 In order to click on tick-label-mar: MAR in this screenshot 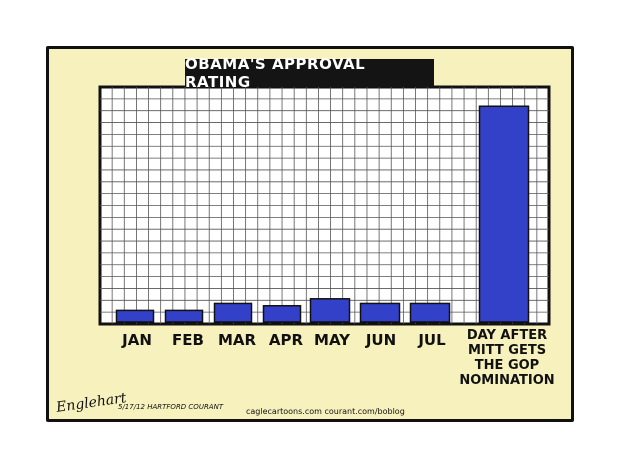, I will do `click(237, 340)`.